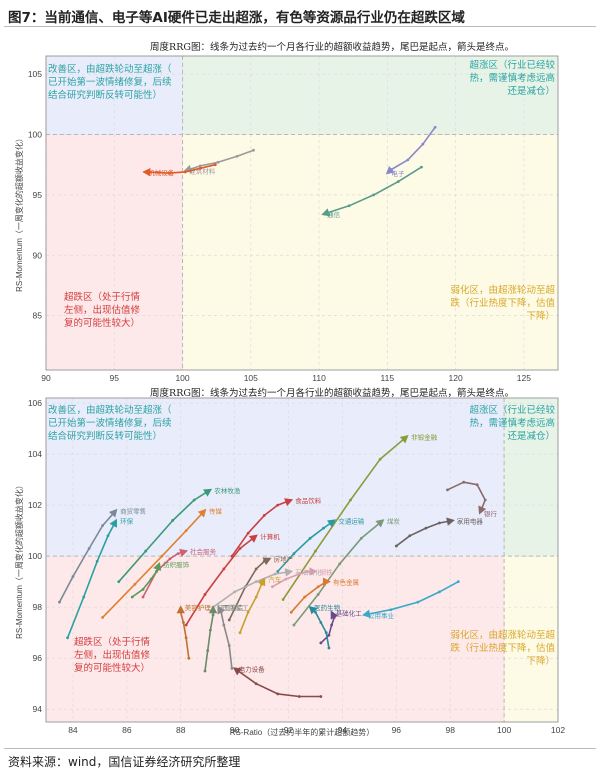 This screenshot has width=600, height=775. Describe the element at coordinates (531, 477) in the screenshot. I see `quadrant-leading` at that location.